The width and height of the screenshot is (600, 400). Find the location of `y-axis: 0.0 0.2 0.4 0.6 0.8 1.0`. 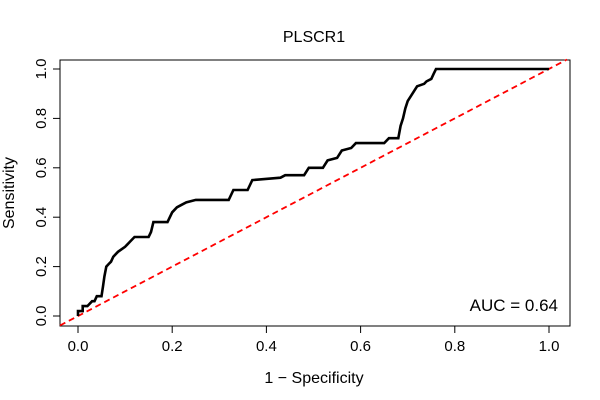

y-axis: 0.0 0.2 0.4 0.6 0.8 1.0 is located at coordinates (47, 193).